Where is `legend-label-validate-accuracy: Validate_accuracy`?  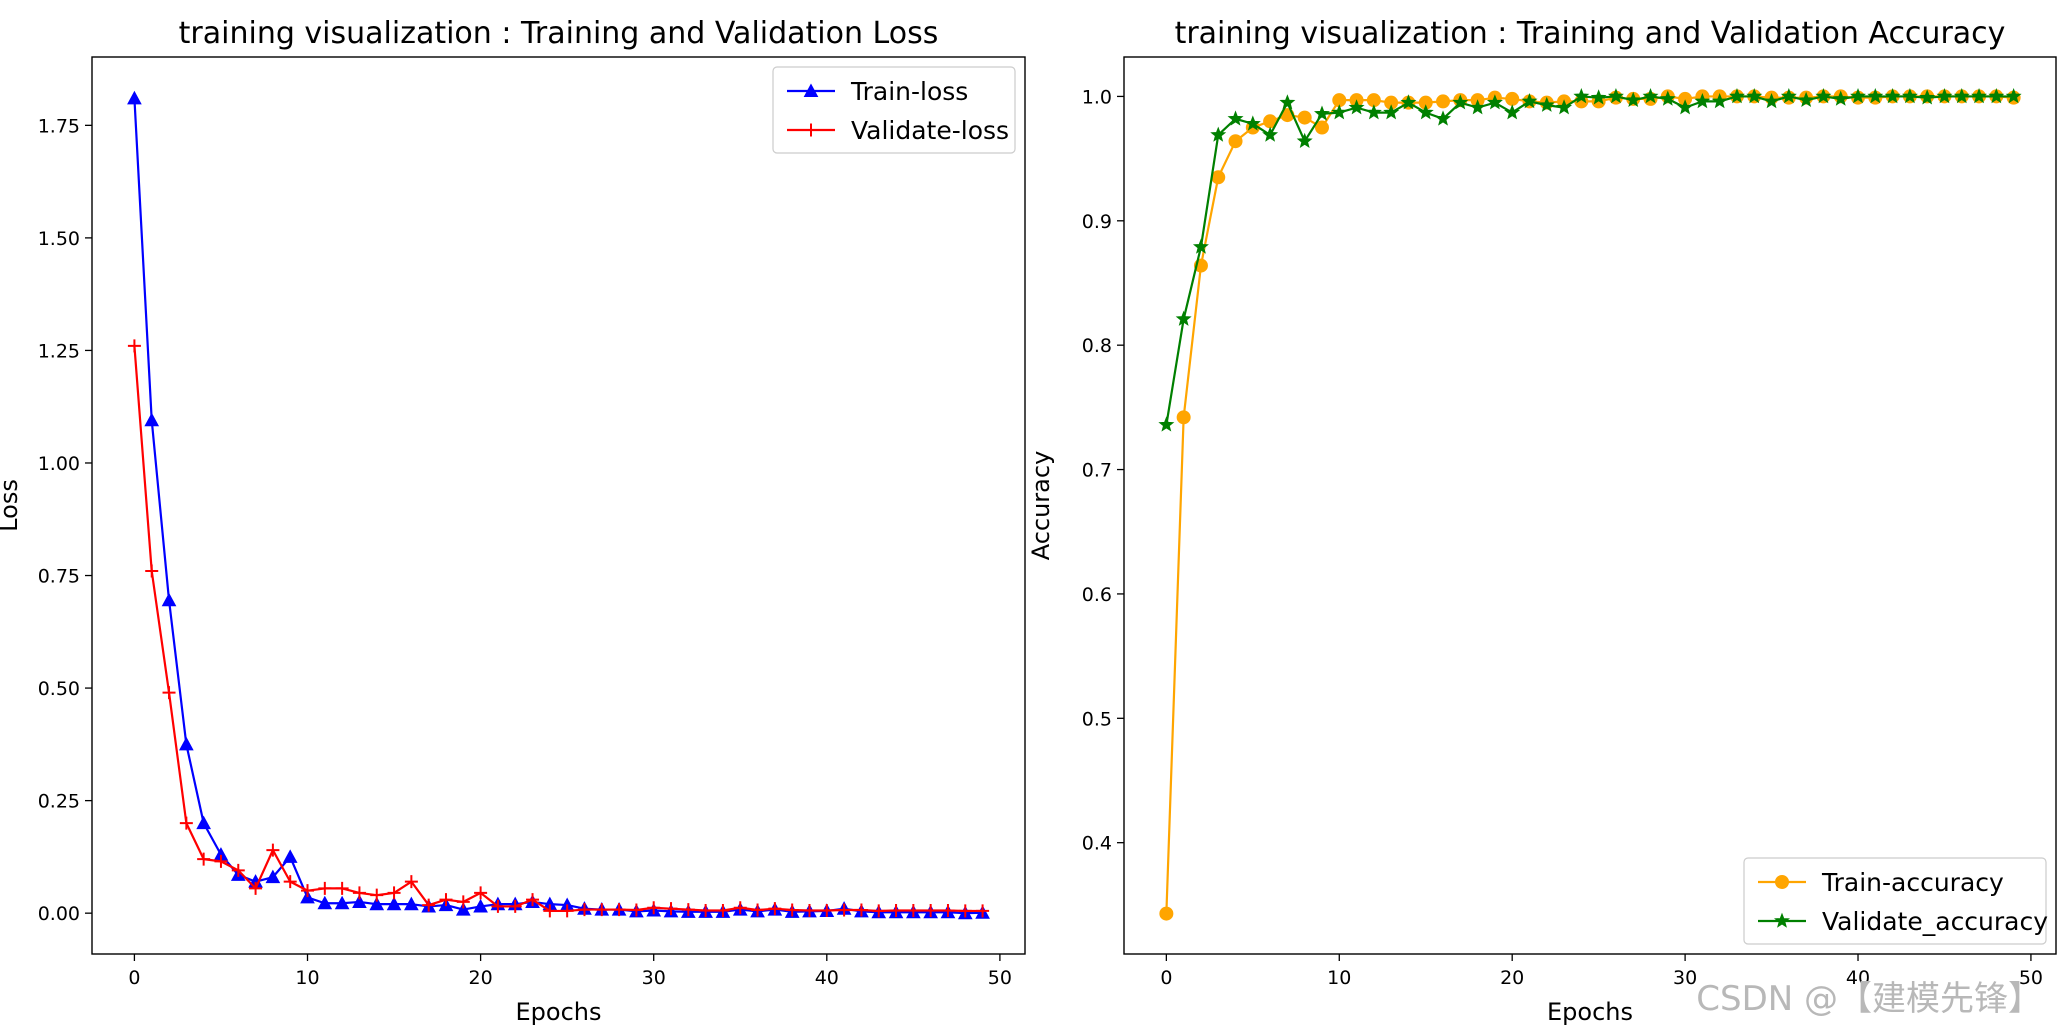 legend-label-validate-accuracy: Validate_accuracy is located at coordinates (1935, 921).